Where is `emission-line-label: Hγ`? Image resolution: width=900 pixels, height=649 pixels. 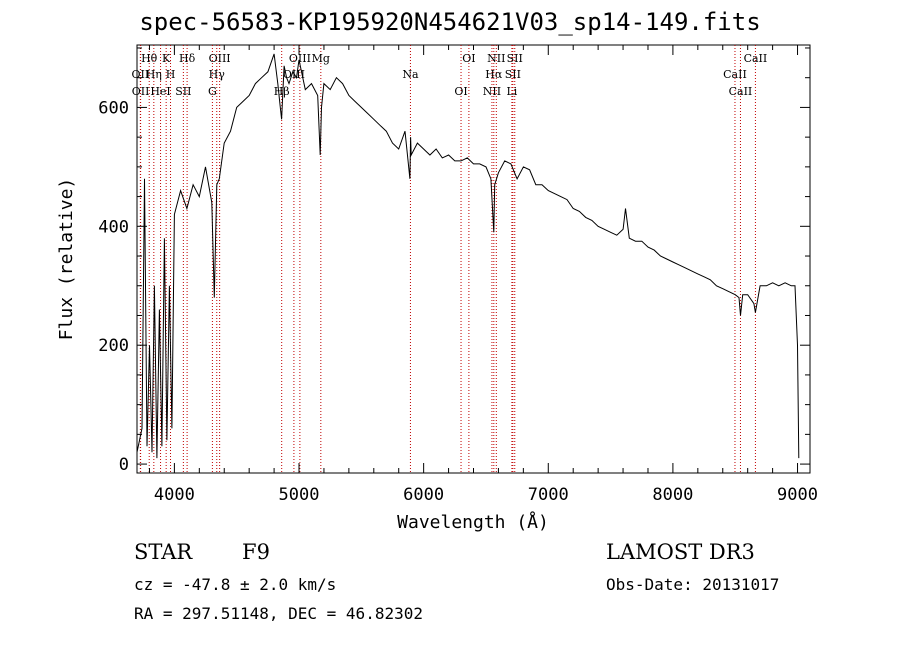 emission-line-label: Hγ is located at coordinates (217, 74).